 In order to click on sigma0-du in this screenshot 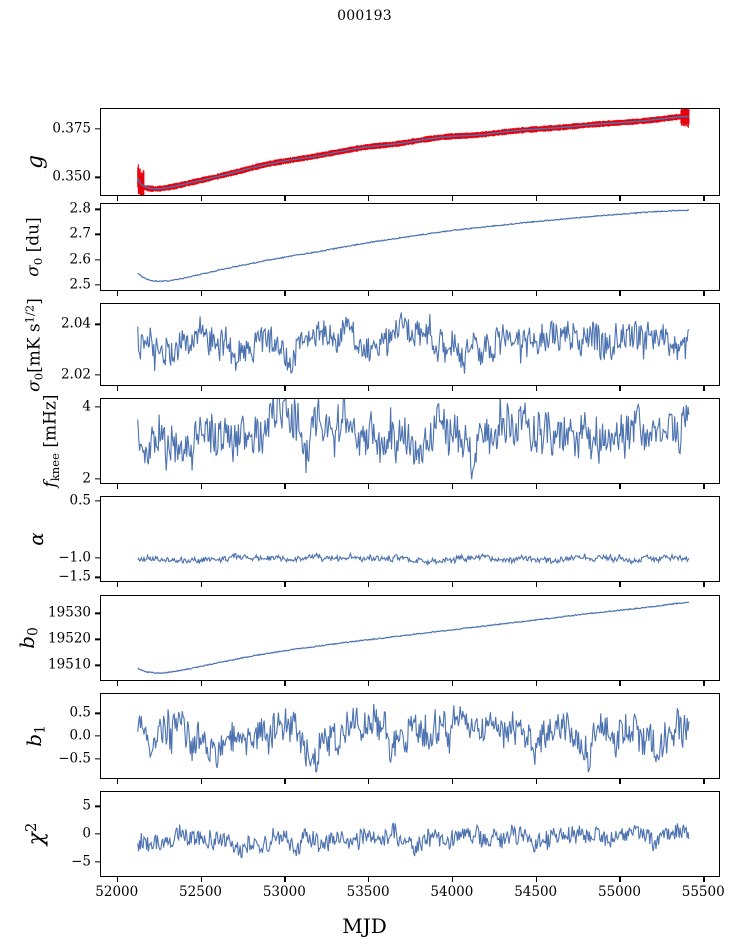, I will do `click(413, 246)`.